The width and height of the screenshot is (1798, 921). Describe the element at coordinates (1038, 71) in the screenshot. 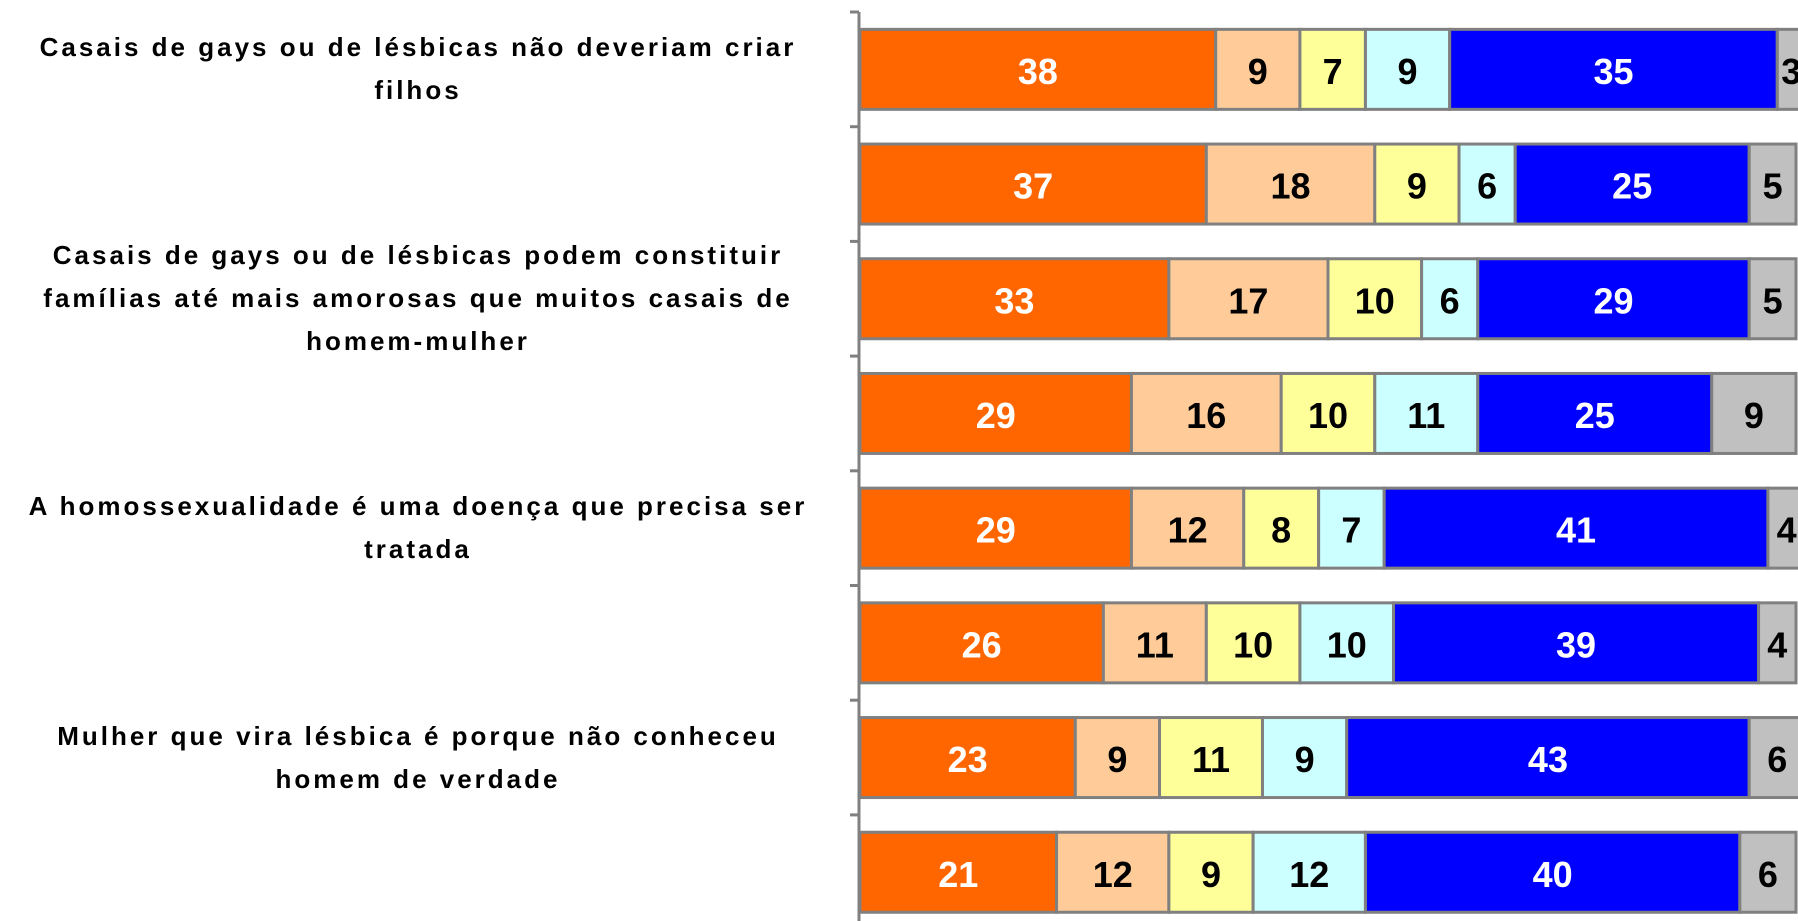

I see `data-label: 38` at that location.